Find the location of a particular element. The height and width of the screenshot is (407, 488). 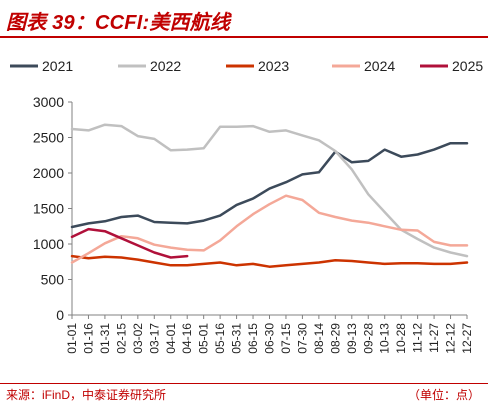

legend-label-2025: 2025 is located at coordinates (467, 66).